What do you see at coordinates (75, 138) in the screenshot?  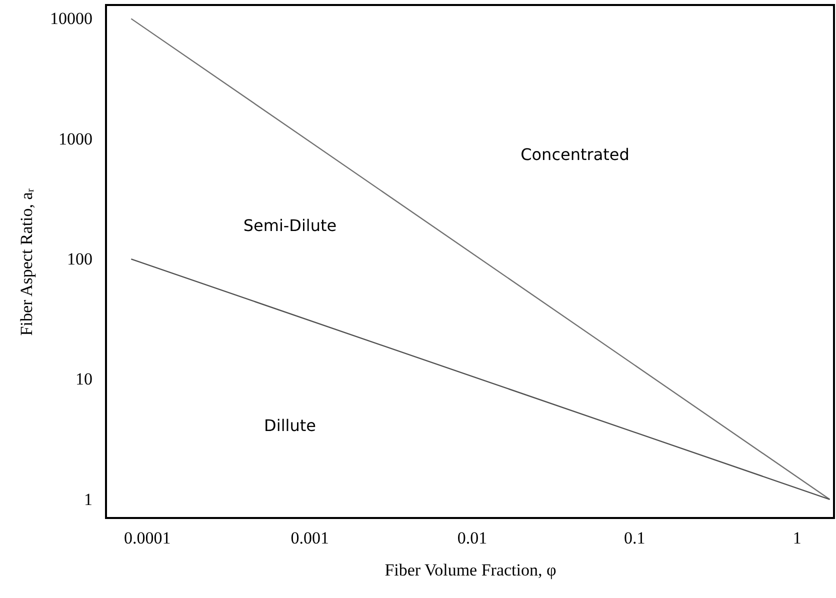 I see `y-tick-label: 1000` at bounding box center [75, 138].